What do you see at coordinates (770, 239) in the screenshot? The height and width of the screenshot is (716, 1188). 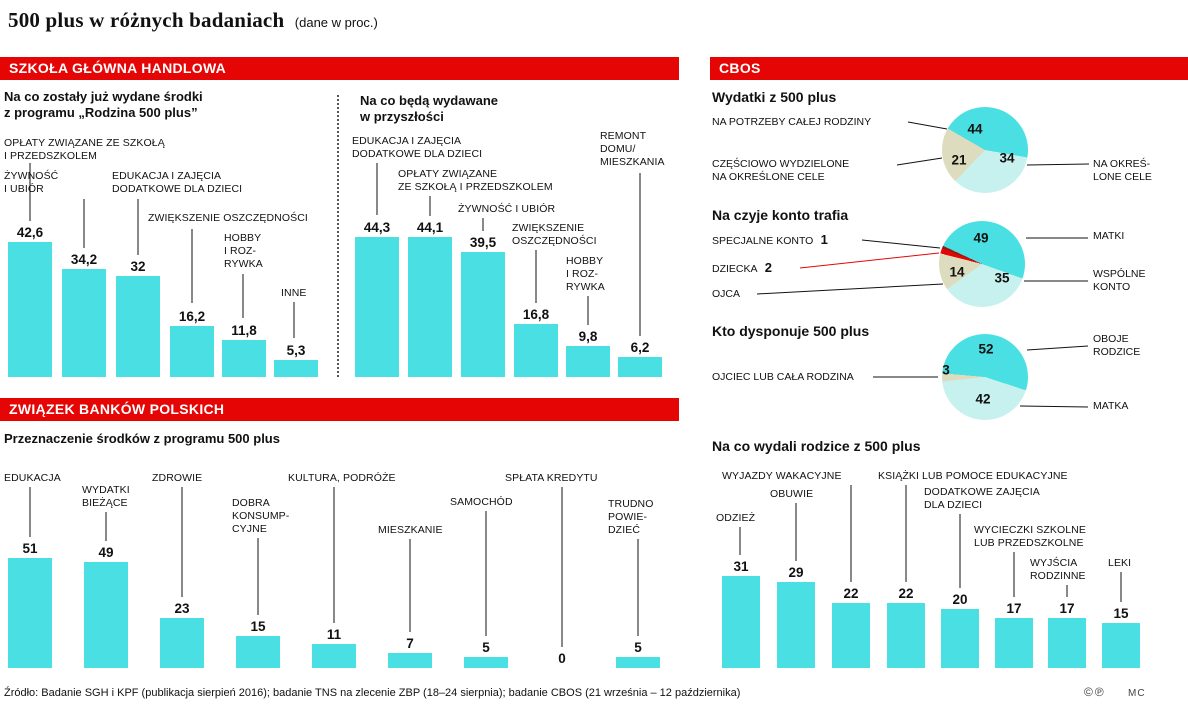 I see `pie-label: SPECJALNE KONTO 1` at bounding box center [770, 239].